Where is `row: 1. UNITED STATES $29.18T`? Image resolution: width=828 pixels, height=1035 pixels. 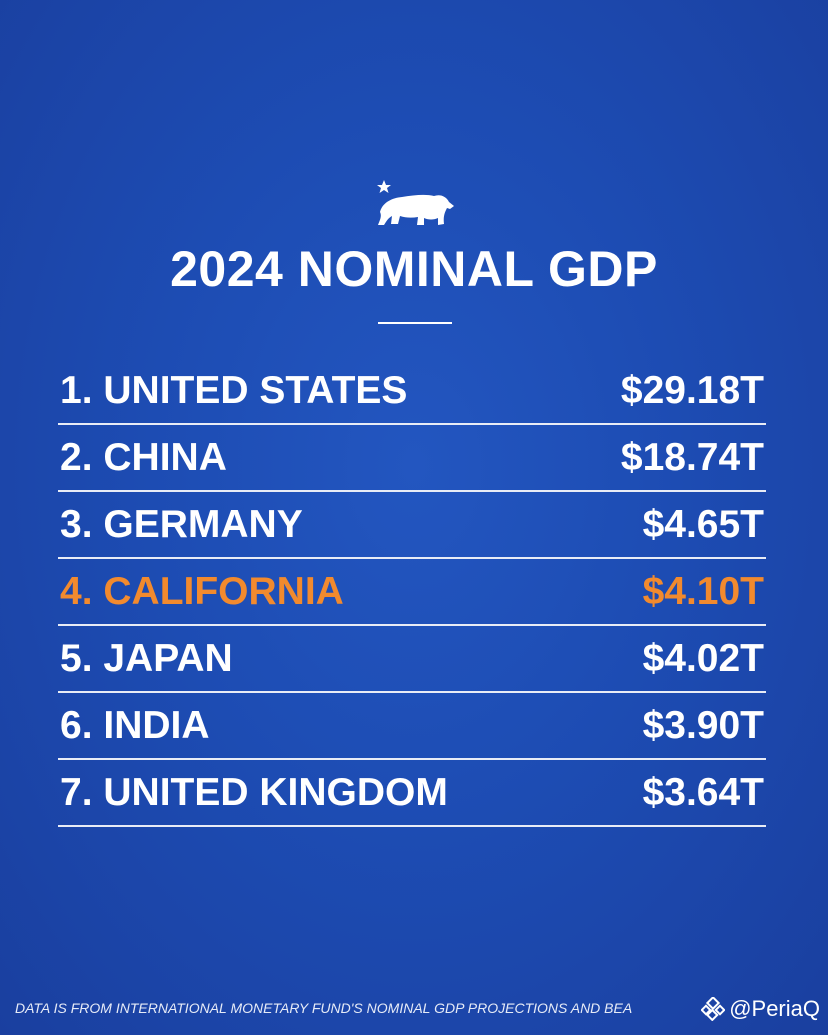 row: 1. UNITED STATES $29.18T is located at coordinates (412, 391).